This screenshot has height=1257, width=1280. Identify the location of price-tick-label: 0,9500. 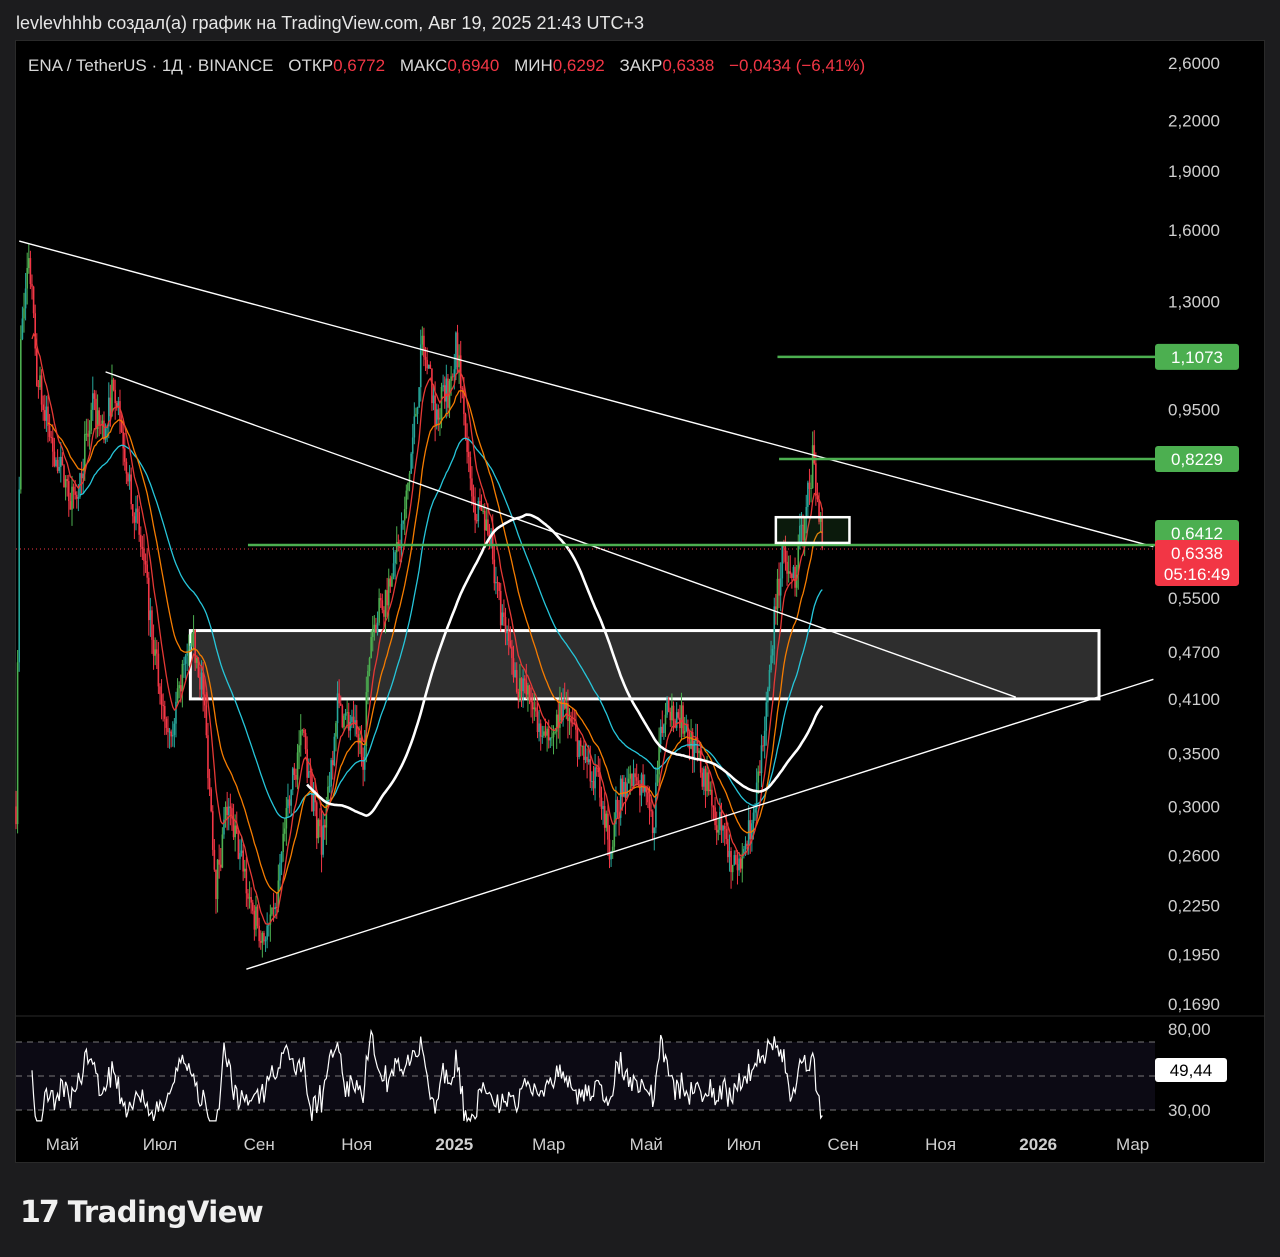
(1194, 410).